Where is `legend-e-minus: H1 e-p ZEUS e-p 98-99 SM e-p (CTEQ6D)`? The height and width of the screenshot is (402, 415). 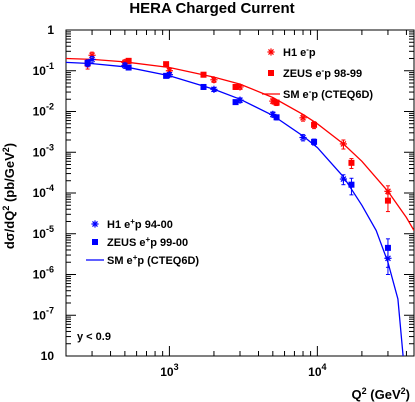 legend-e-minus: H1 e-p ZEUS e-p 98-99 SM e-p (CTEQ6D) is located at coordinates (317, 73).